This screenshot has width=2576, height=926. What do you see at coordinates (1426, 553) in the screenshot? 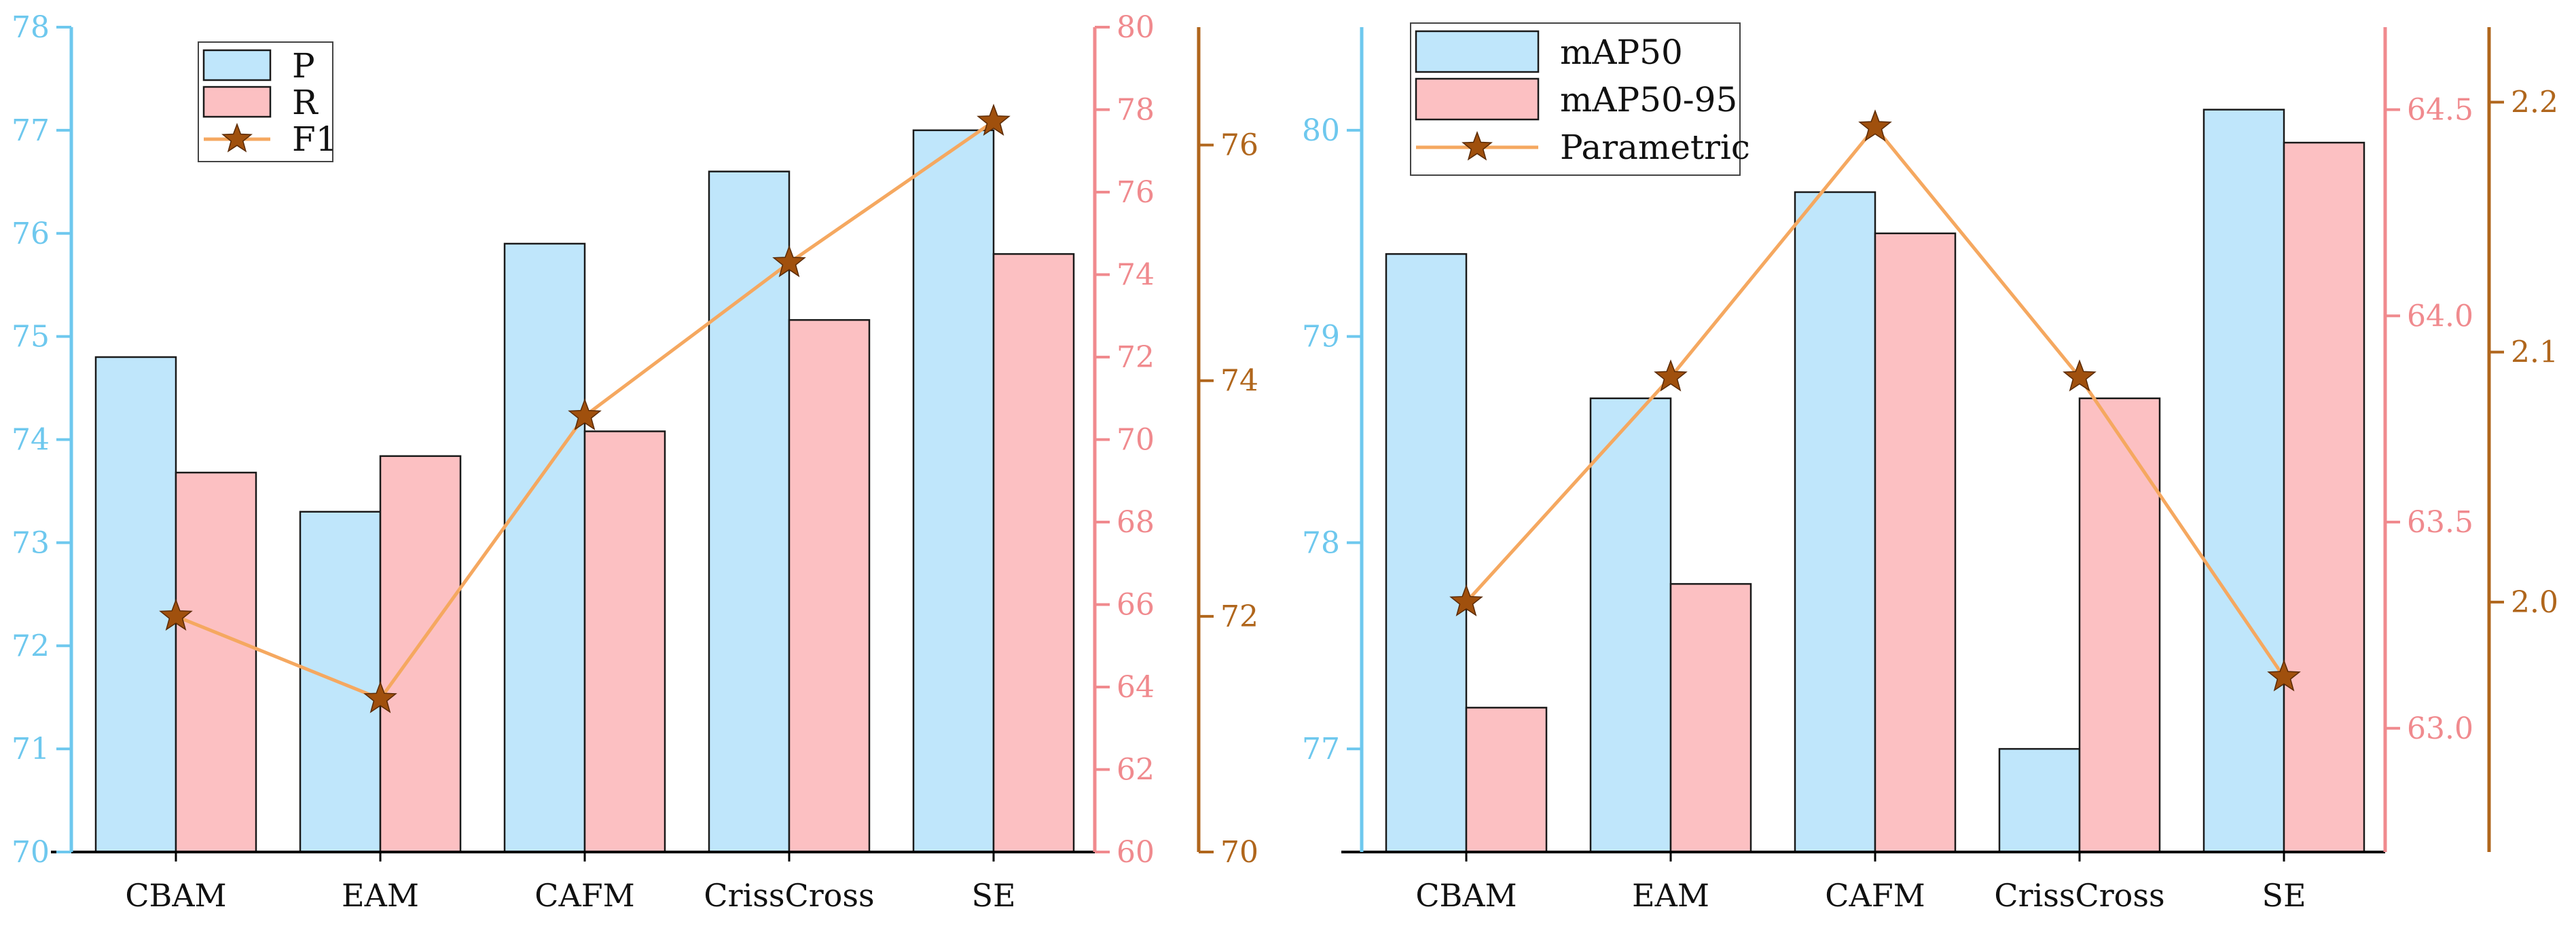
I see `bar-mAP50-CBAM` at bounding box center [1426, 553].